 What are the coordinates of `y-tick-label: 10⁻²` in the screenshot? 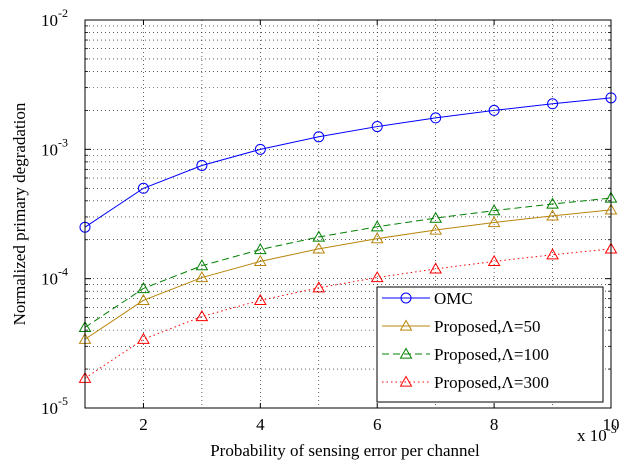 It's located at (54, 18).